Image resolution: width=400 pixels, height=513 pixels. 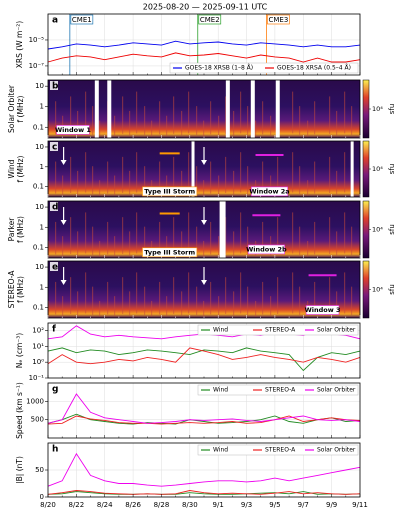 What do you see at coordinates (82, 20) in the screenshot?
I see `event-label: CME1` at bounding box center [82, 20].